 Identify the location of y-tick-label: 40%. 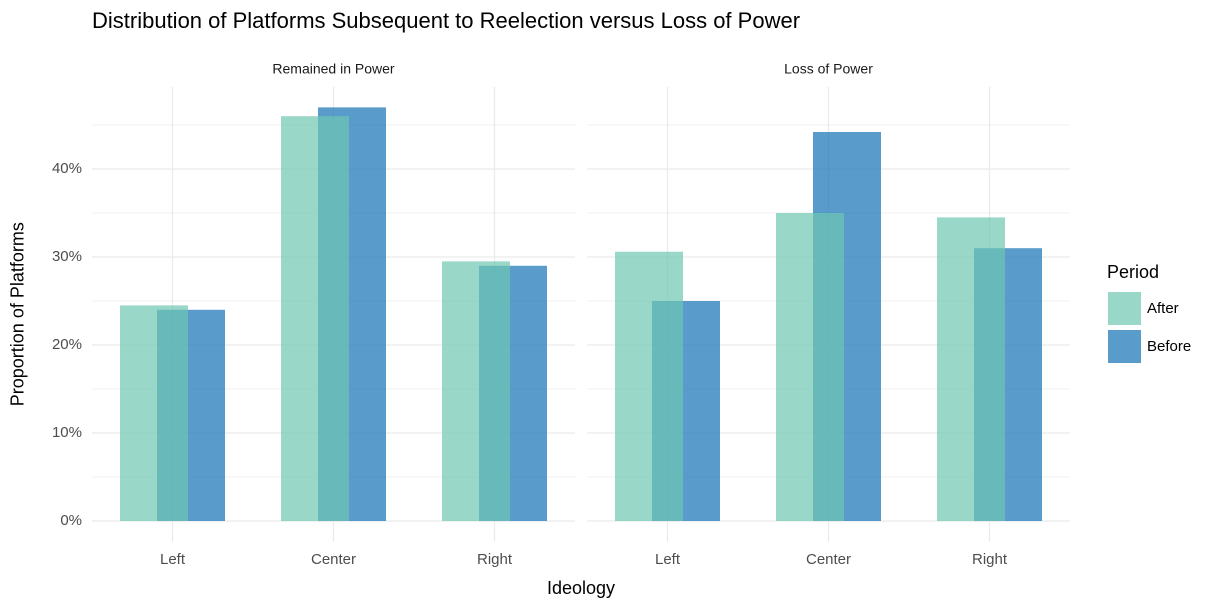
(67, 168).